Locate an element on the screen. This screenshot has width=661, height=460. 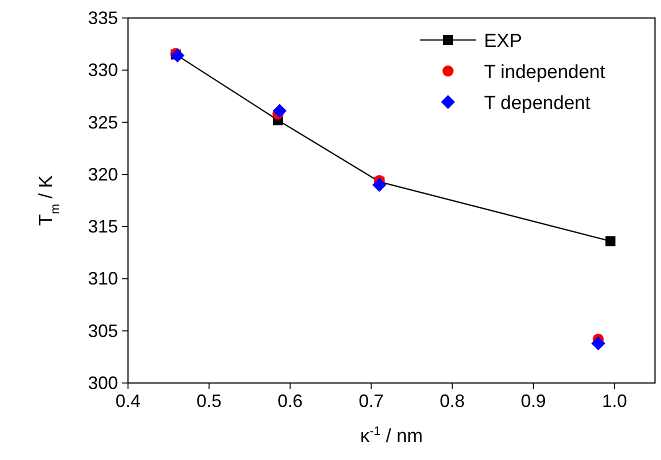
y-tick-label: 335 is located at coordinates (103, 18).